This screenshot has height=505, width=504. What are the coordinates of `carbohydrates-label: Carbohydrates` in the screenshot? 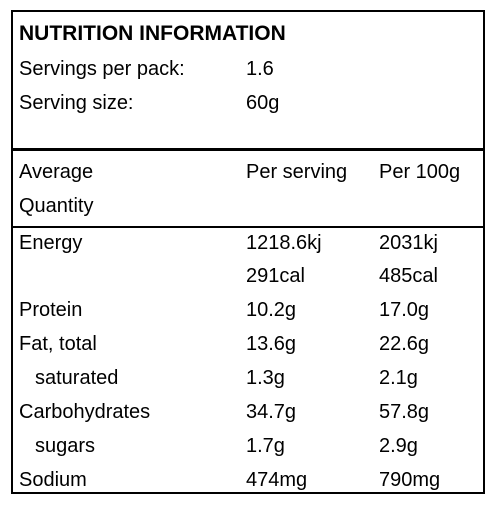 It's located at (85, 412).